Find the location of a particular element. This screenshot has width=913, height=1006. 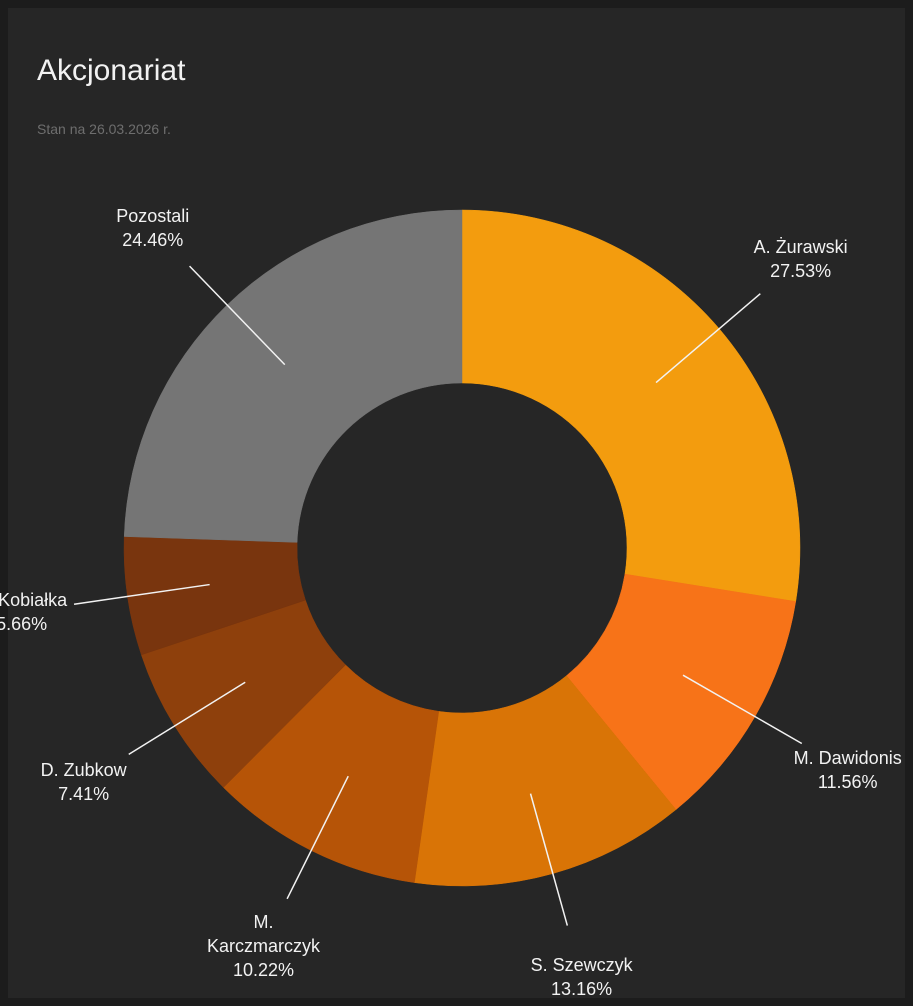

label-value: 24.46% is located at coordinates (153, 240).